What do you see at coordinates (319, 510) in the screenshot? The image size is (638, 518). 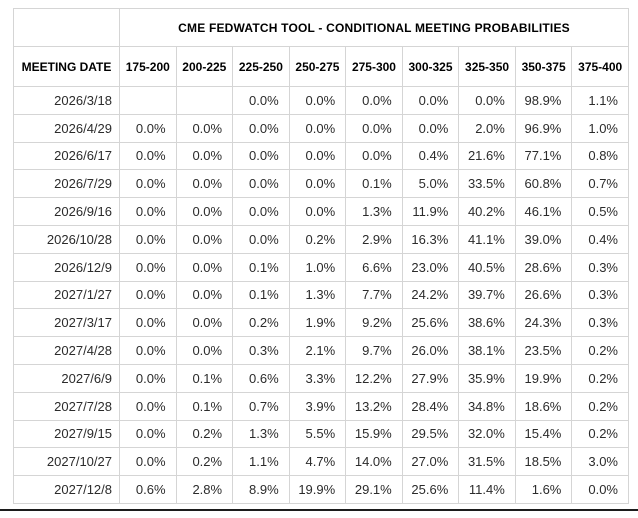 I see `bottom-divider` at bounding box center [319, 510].